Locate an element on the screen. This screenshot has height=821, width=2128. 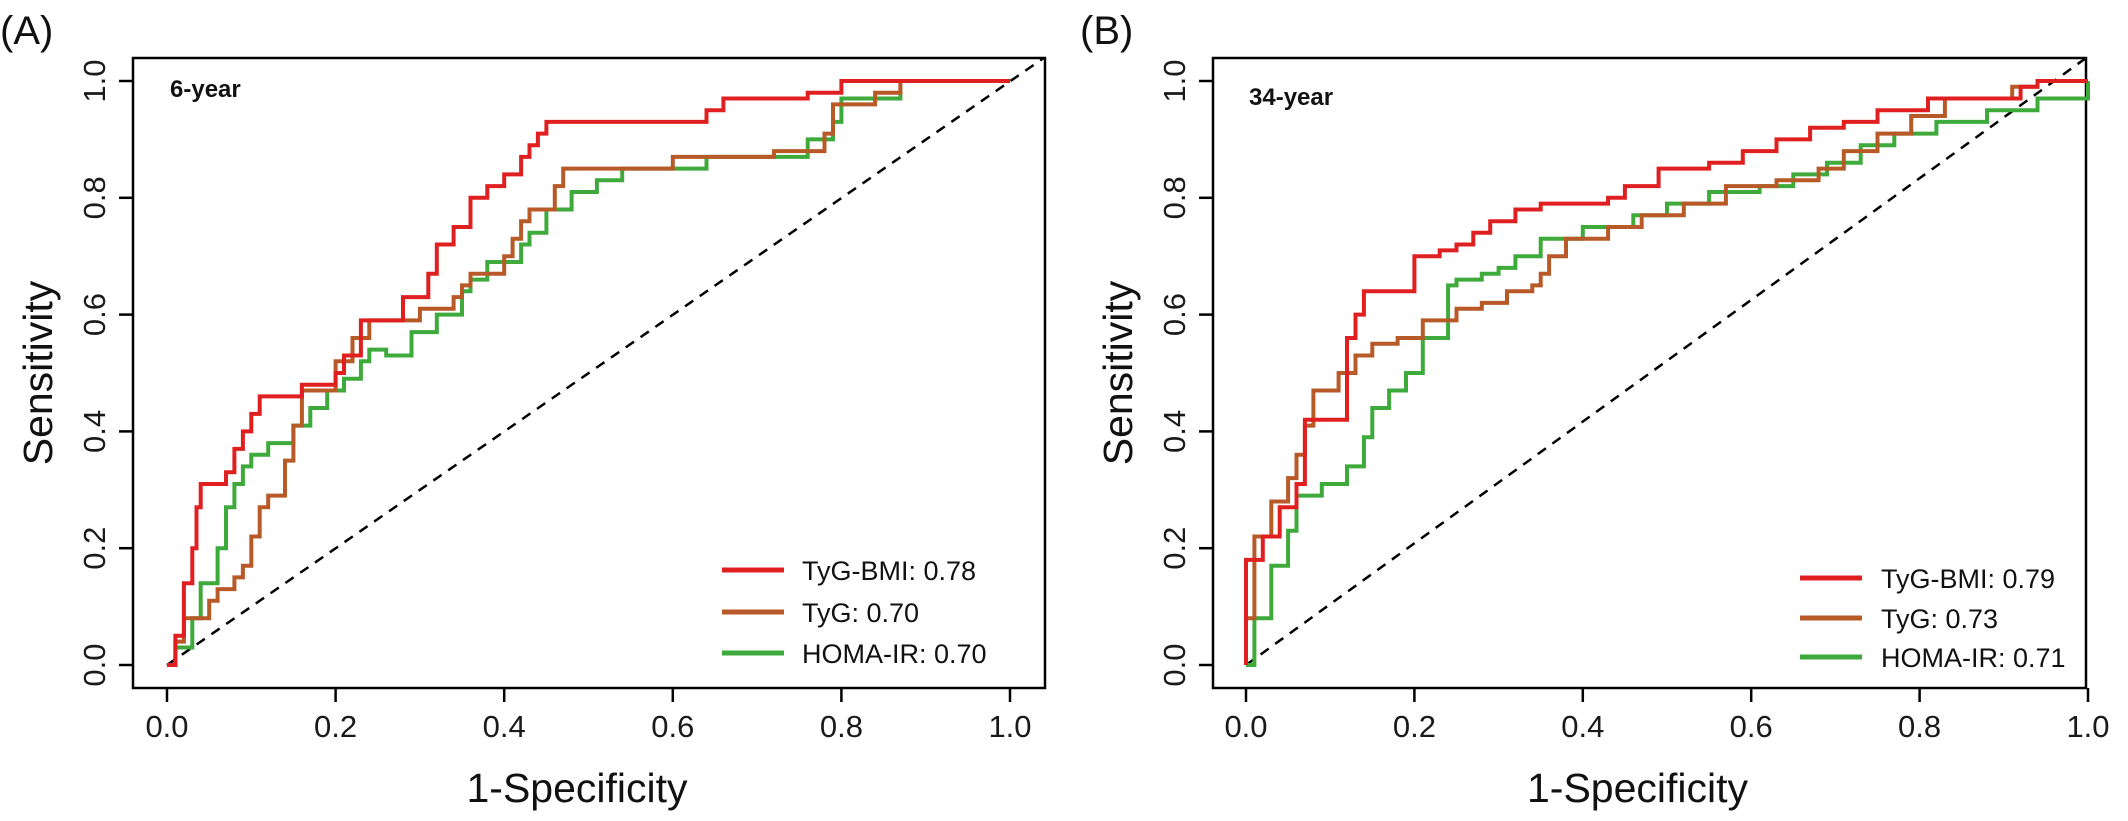
legend-entry: TyG: 0.73 is located at coordinates (1939, 619).